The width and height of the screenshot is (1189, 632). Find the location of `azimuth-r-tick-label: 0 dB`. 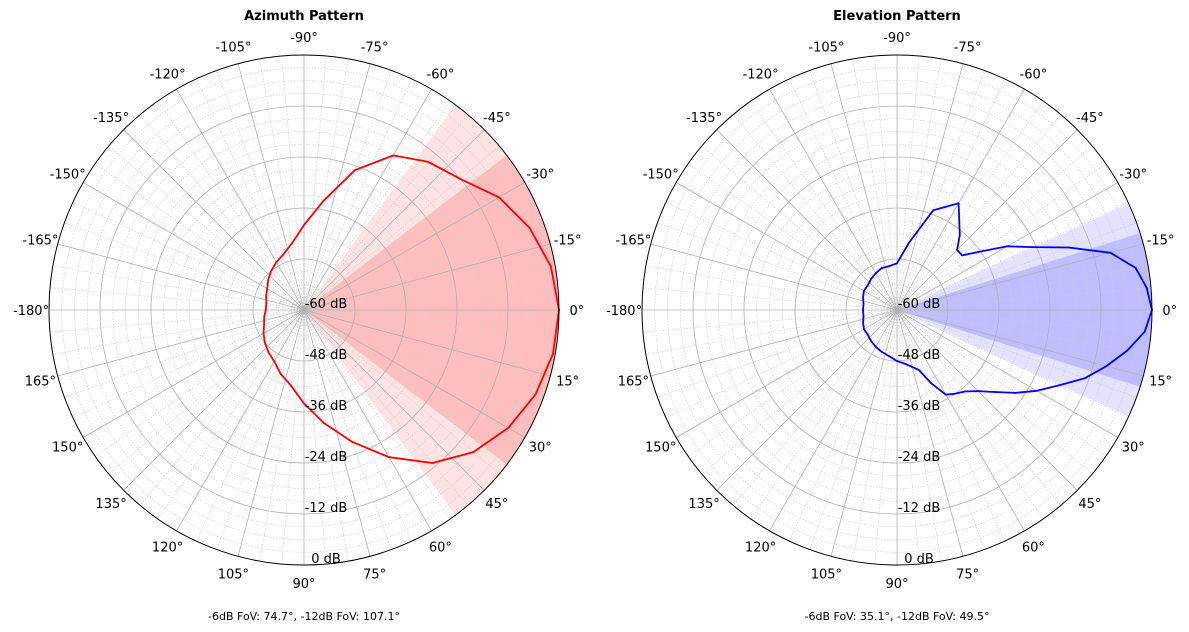

azimuth-r-tick-label: 0 dB is located at coordinates (326, 559).